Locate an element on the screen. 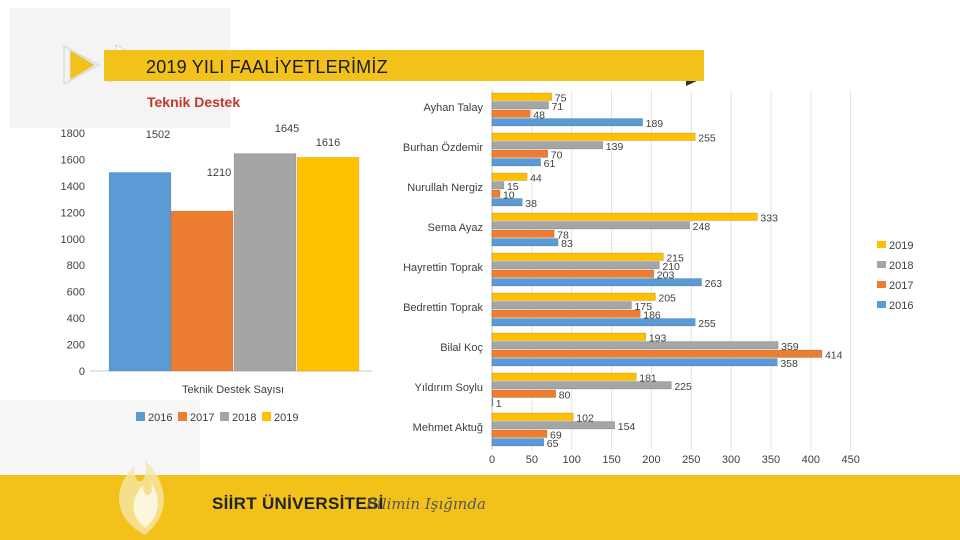  hbar-data-label: 38 is located at coordinates (531, 204).